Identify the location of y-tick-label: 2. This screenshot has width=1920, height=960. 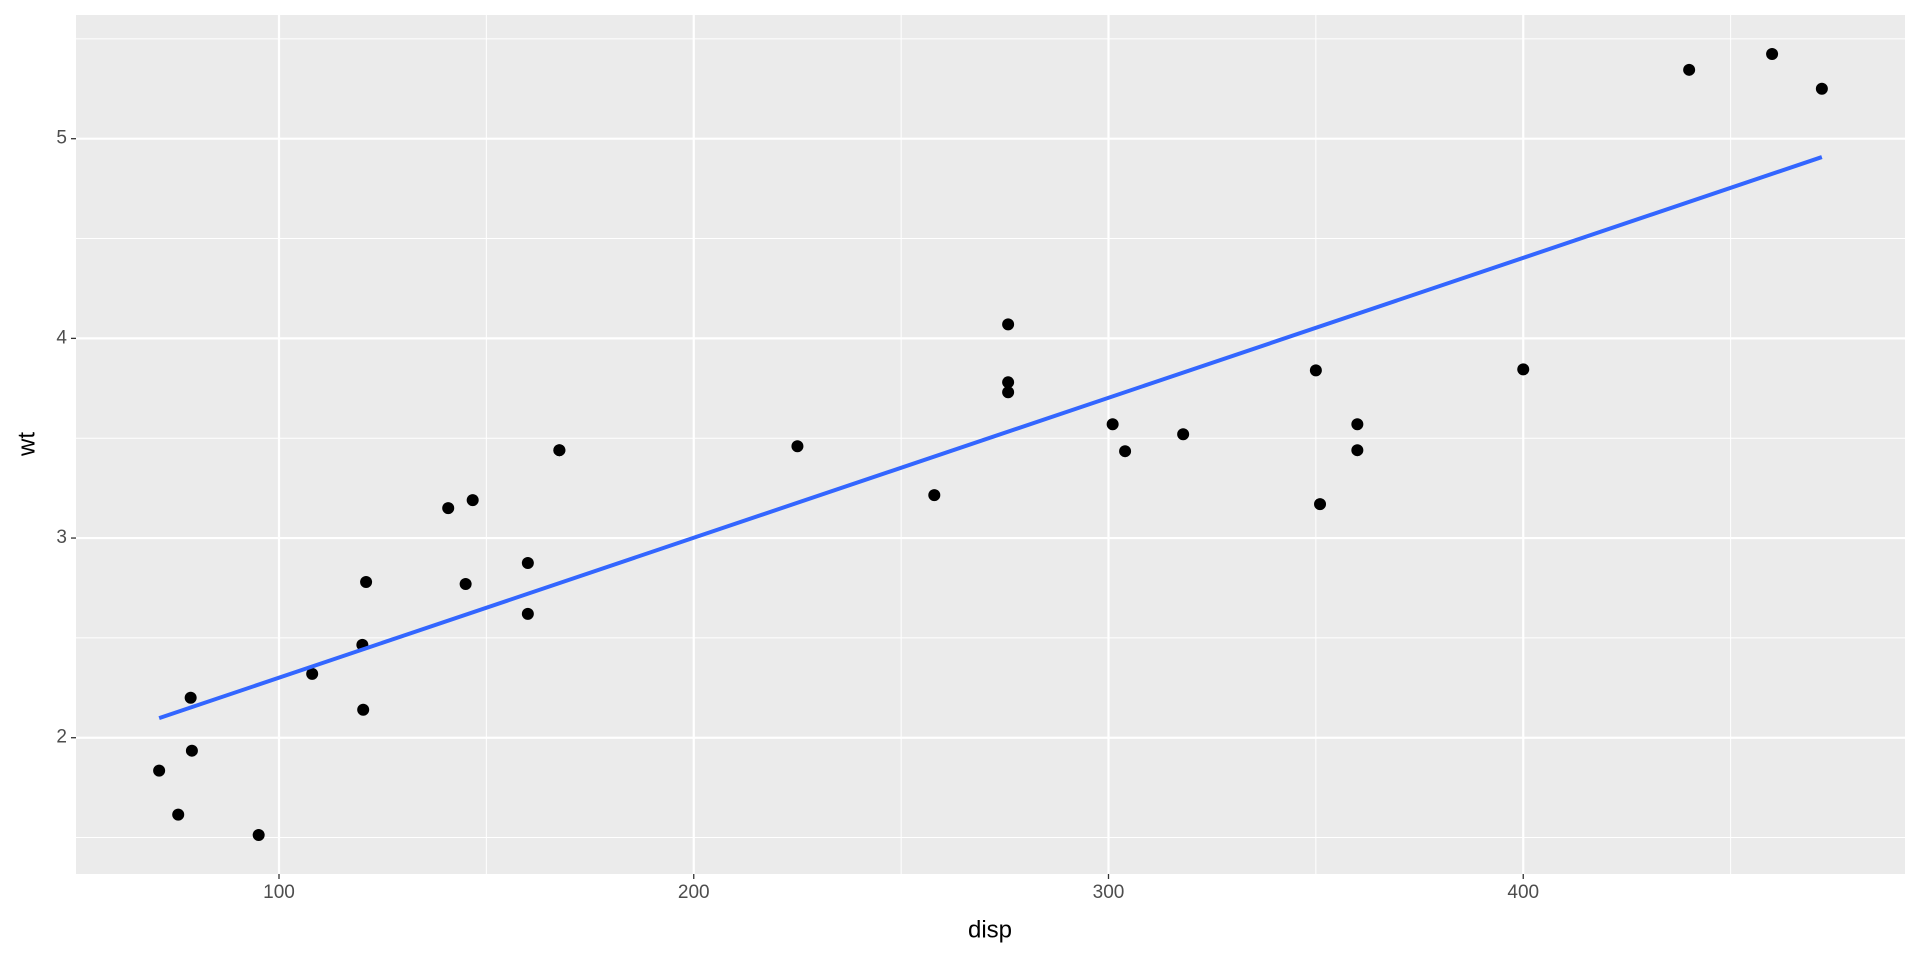
(61, 737).